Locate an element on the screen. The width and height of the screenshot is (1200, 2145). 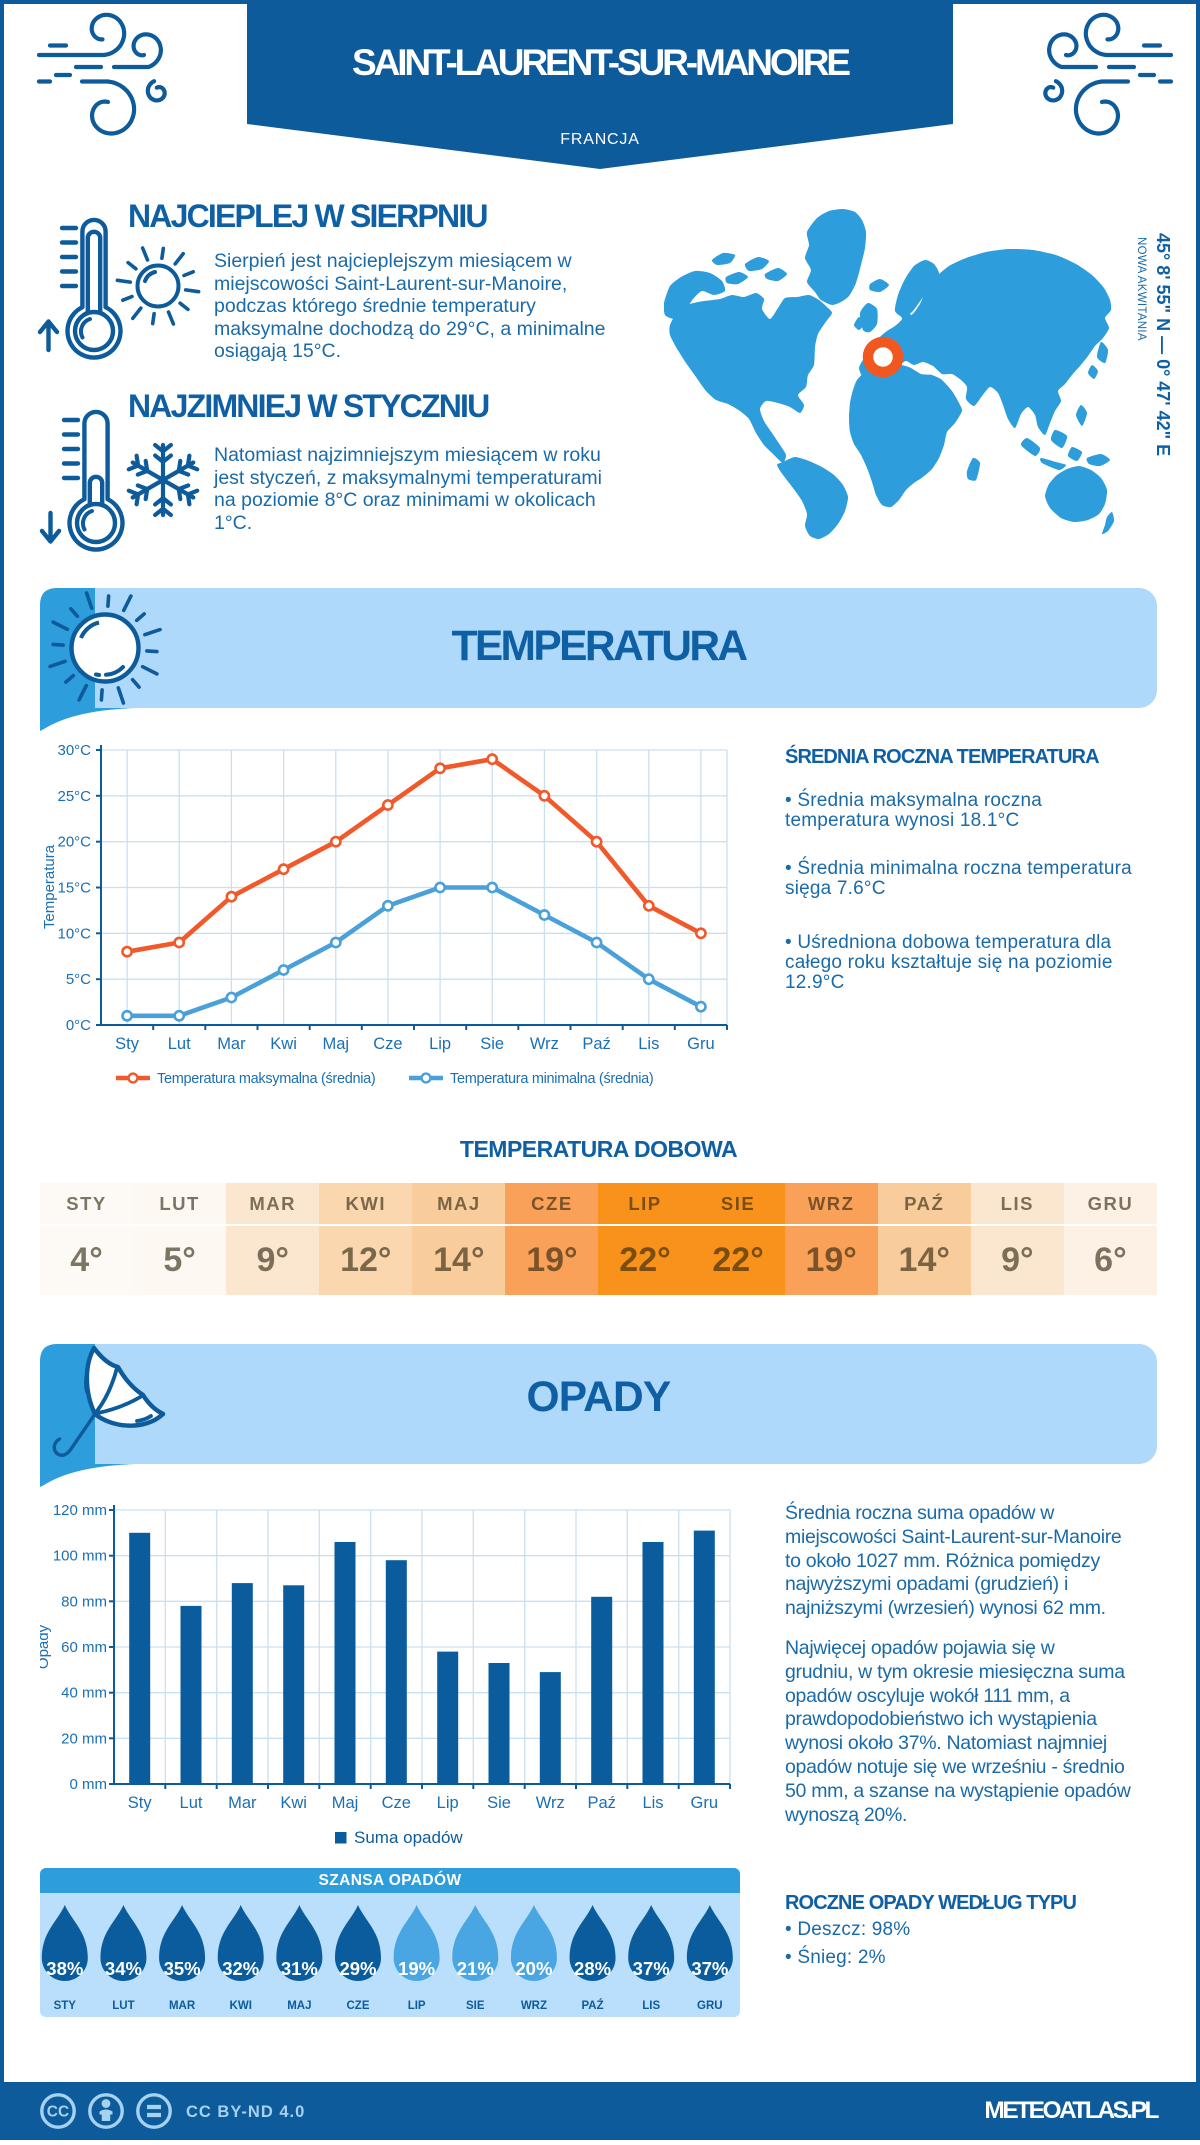
svg-text: 100 mm is located at coordinates (80, 1556).